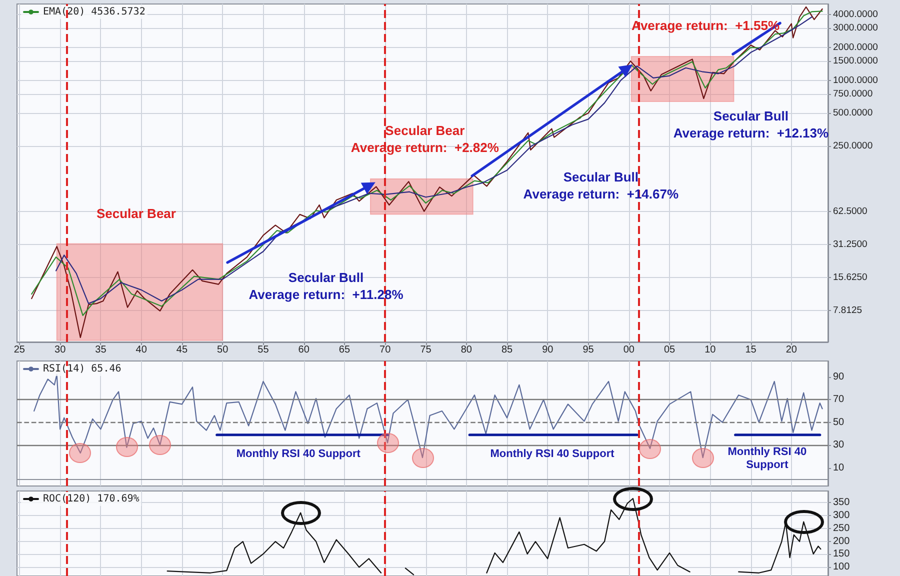  Describe the element at coordinates (839, 400) in the screenshot. I see `y-tick-label: 70` at that location.